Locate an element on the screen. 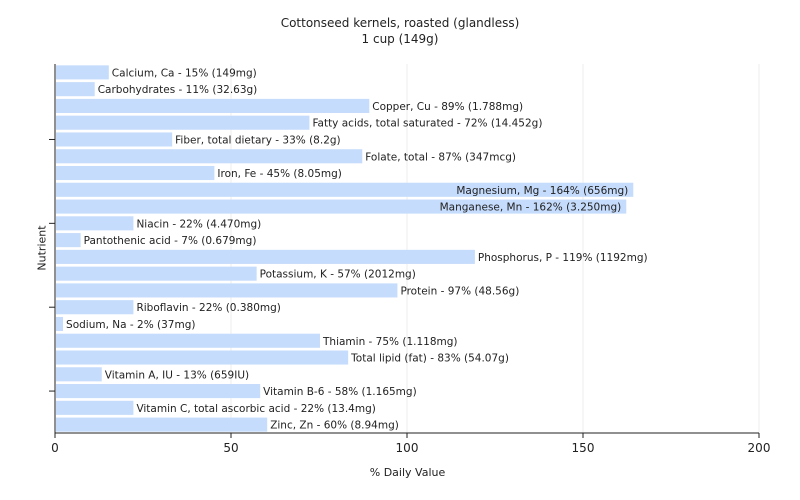  bar-label: Vitamin A, IU - 13% (659IU) is located at coordinates (177, 375).